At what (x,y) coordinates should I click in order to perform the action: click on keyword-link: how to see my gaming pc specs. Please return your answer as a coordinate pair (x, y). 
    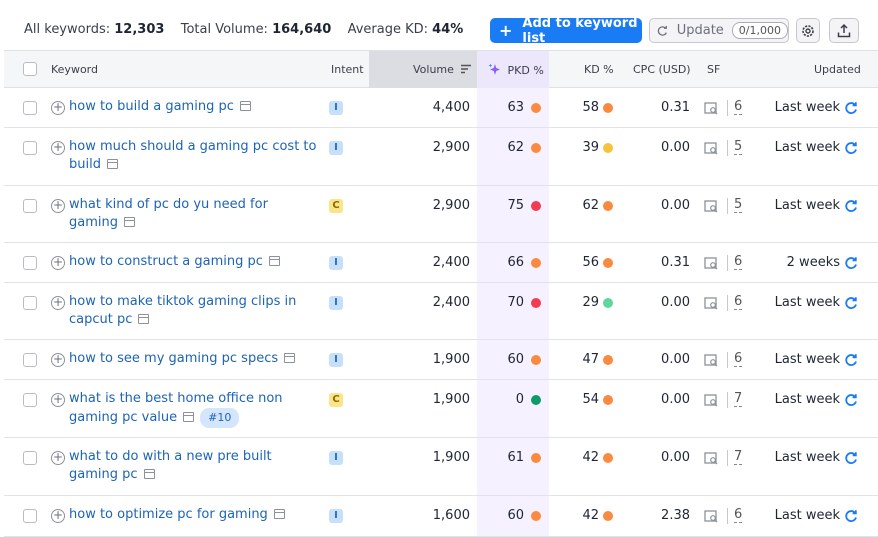
    Looking at the image, I should click on (194, 359).